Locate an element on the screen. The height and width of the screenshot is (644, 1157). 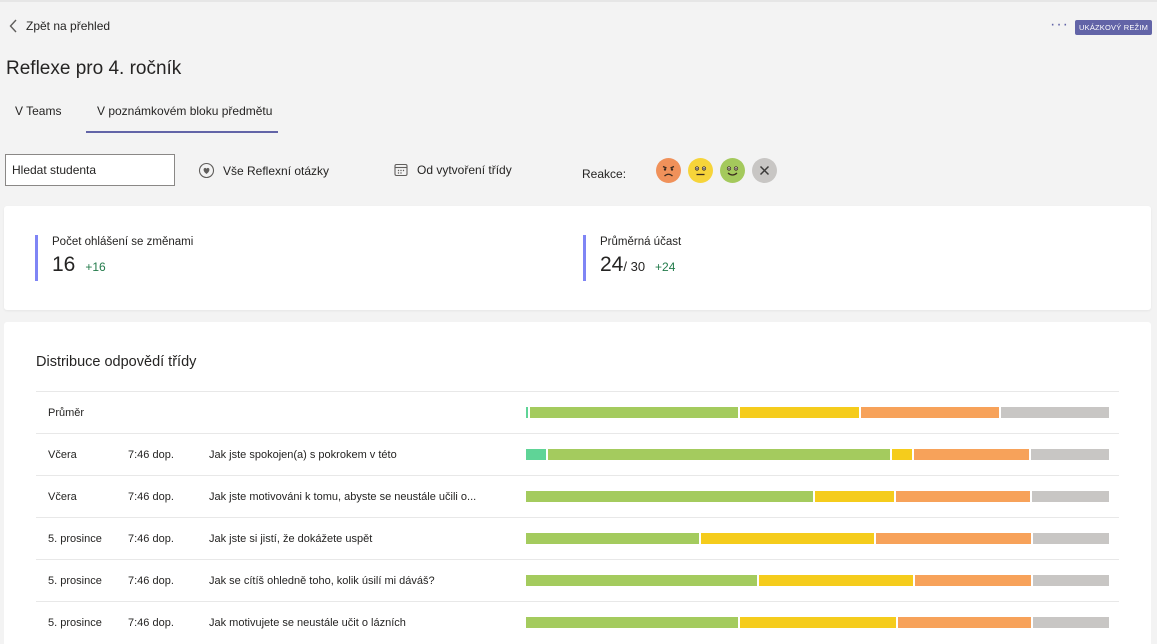
distribution-title: Distribuce odpovědí třídy is located at coordinates (116, 362).